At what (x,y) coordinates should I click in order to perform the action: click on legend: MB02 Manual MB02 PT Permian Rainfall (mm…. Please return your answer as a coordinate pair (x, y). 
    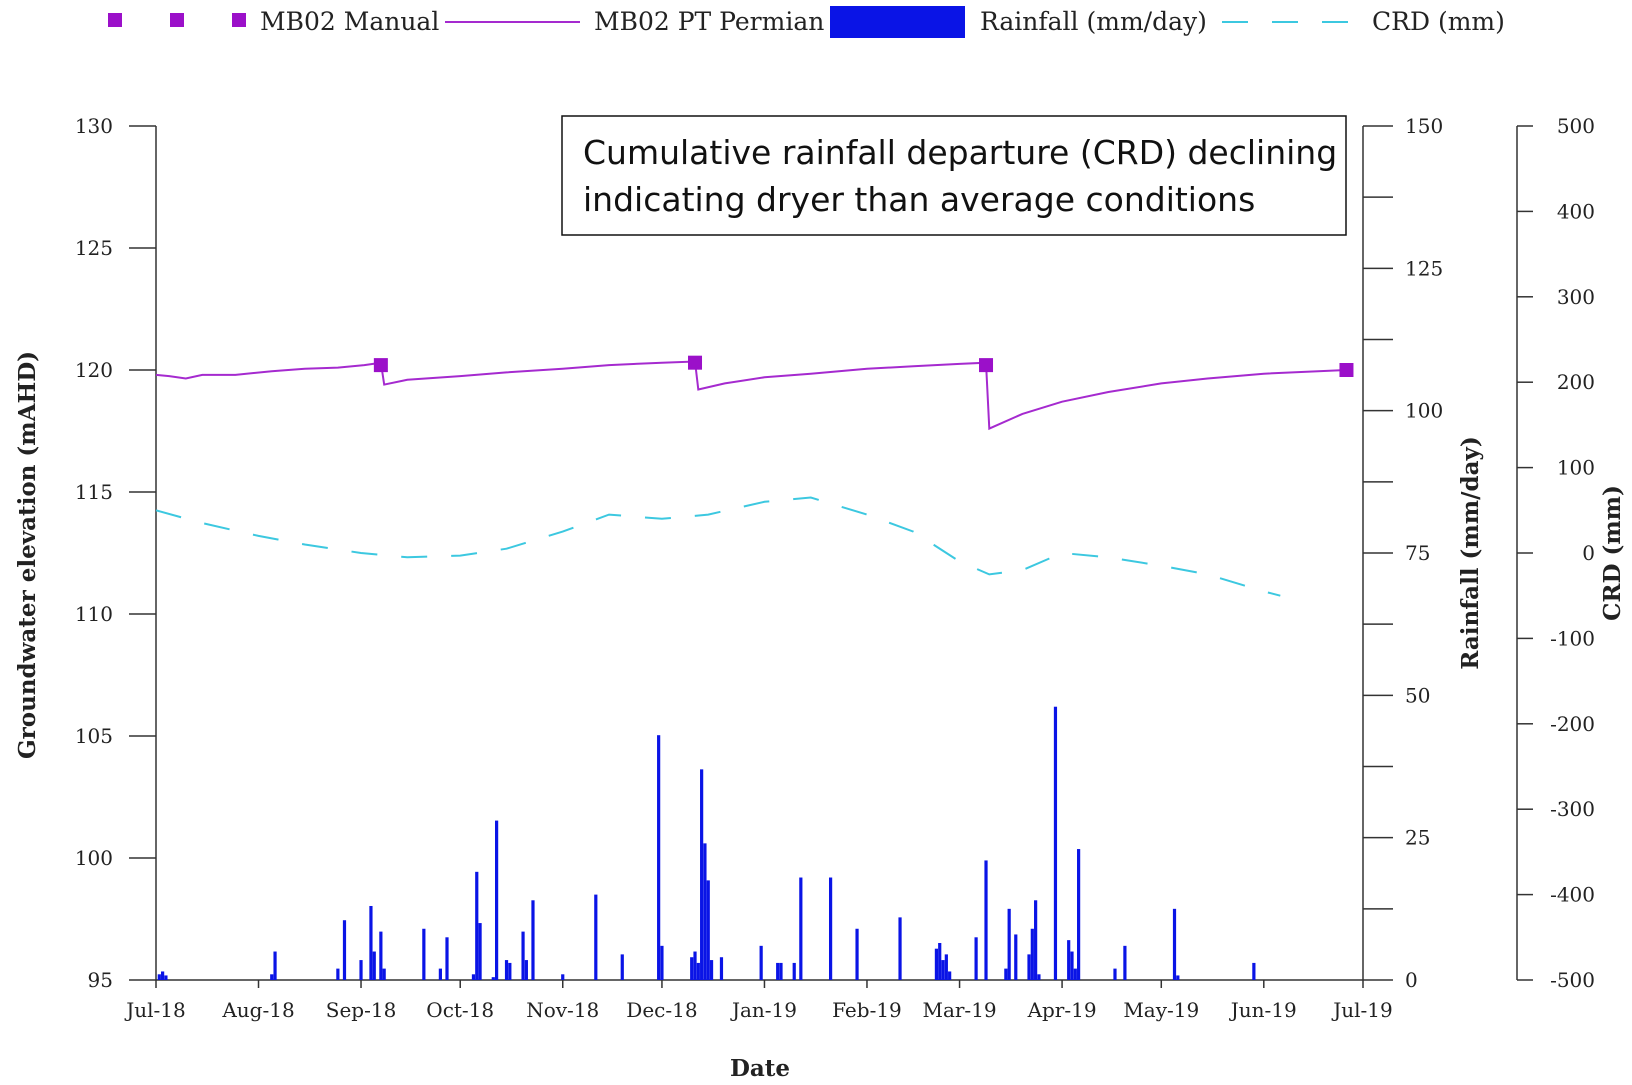
    Looking at the image, I should click on (806, 22).